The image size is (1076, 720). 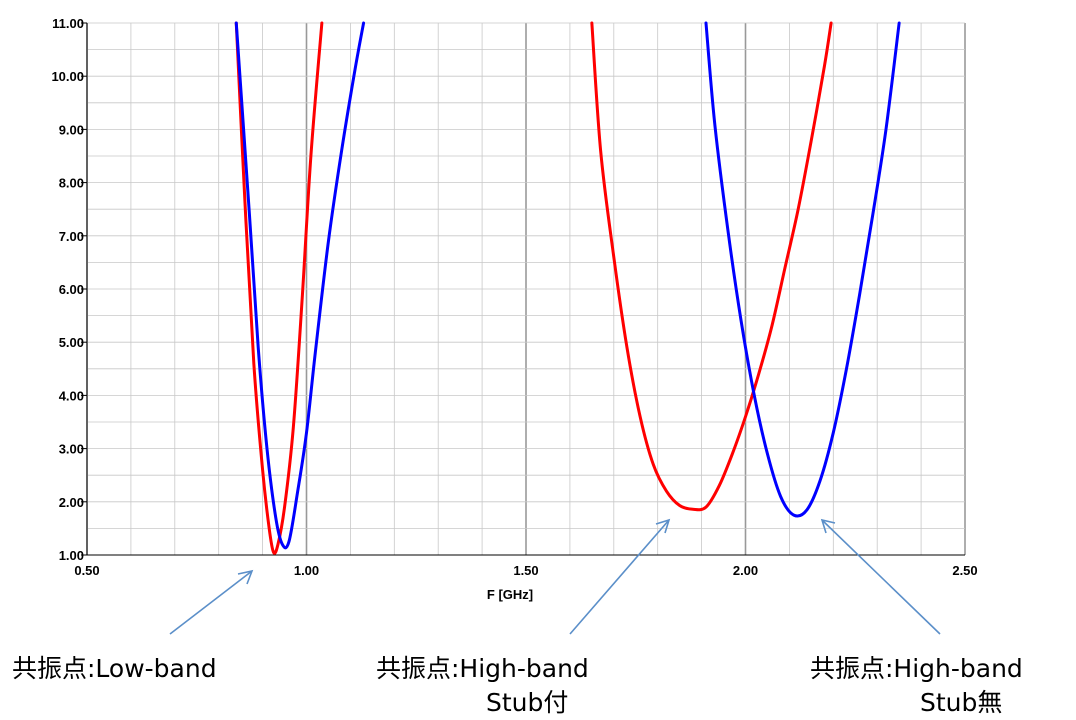 I want to click on annotation-arrows, so click(x=555, y=576).